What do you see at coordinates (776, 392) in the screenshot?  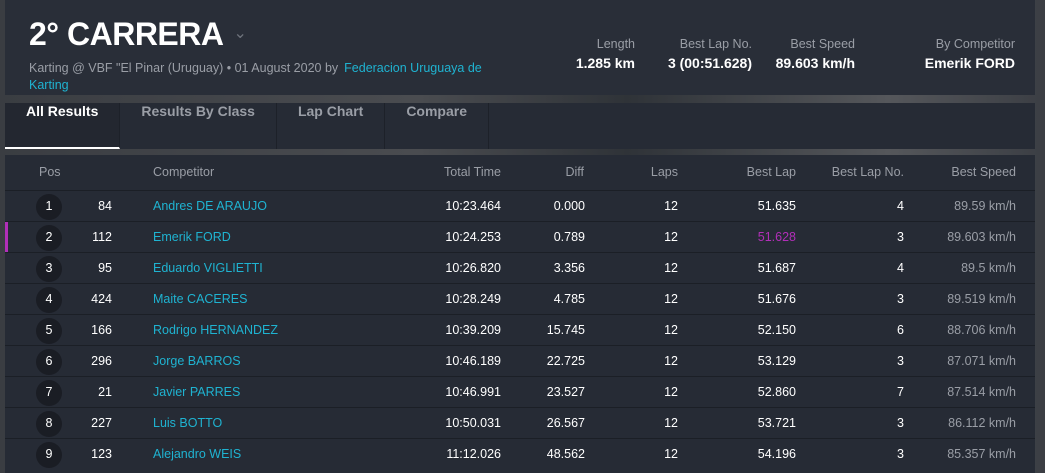 I see `best-lap: 52.860` at bounding box center [776, 392].